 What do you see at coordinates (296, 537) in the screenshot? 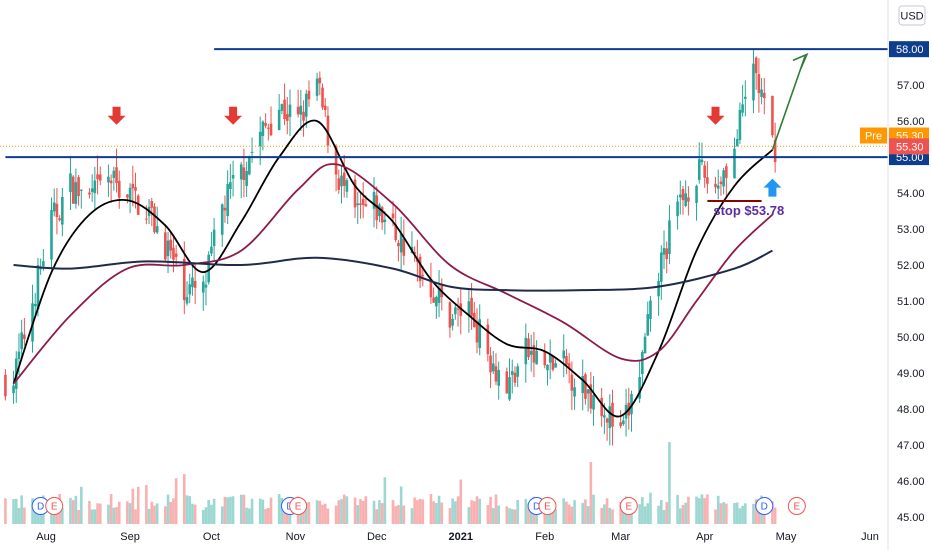
I see `time-tick-label: Nov` at bounding box center [296, 537].